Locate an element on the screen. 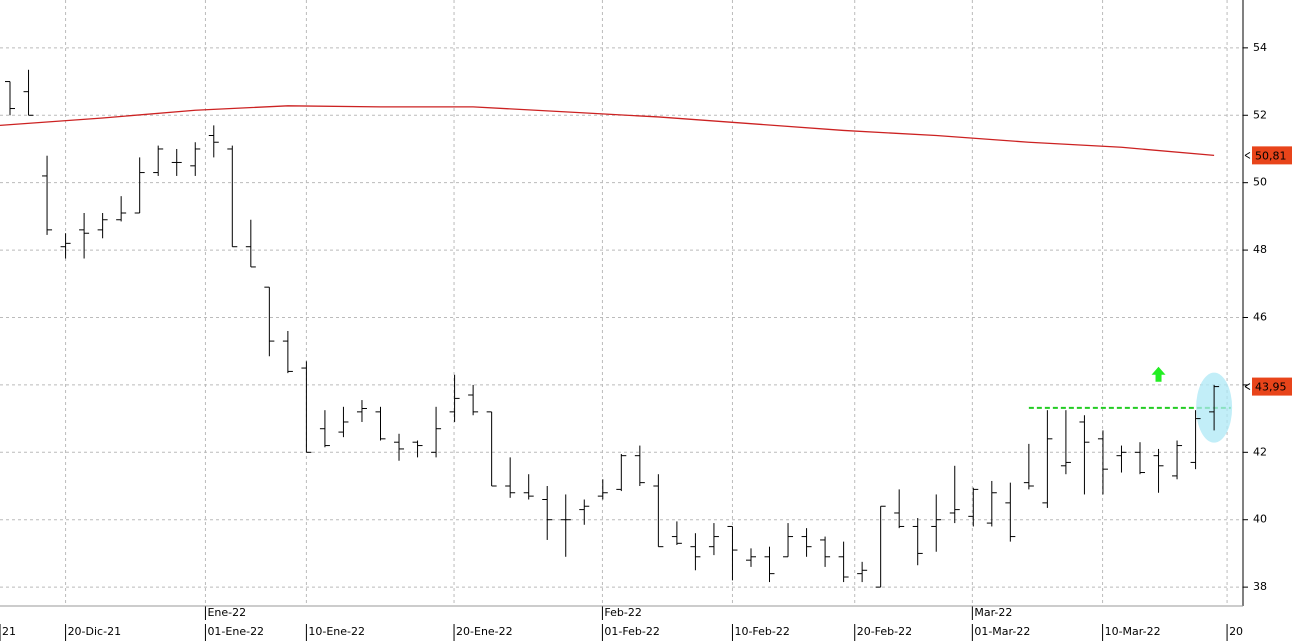  y-tick-label: 52 is located at coordinates (1260, 114).